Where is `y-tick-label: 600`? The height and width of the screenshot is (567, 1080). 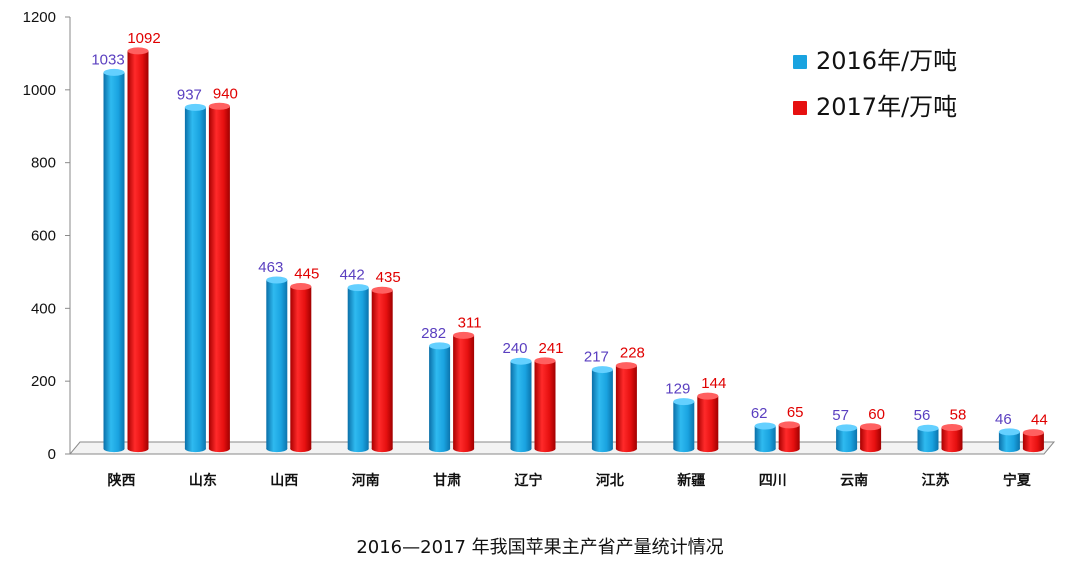
y-tick-label: 600 is located at coordinates (43, 236).